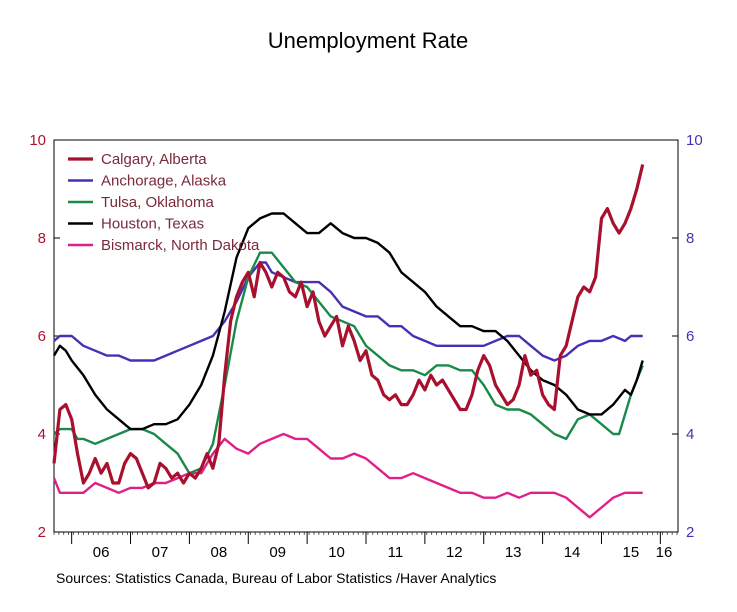  I want to click on x-tick-label: 12, so click(454, 552).